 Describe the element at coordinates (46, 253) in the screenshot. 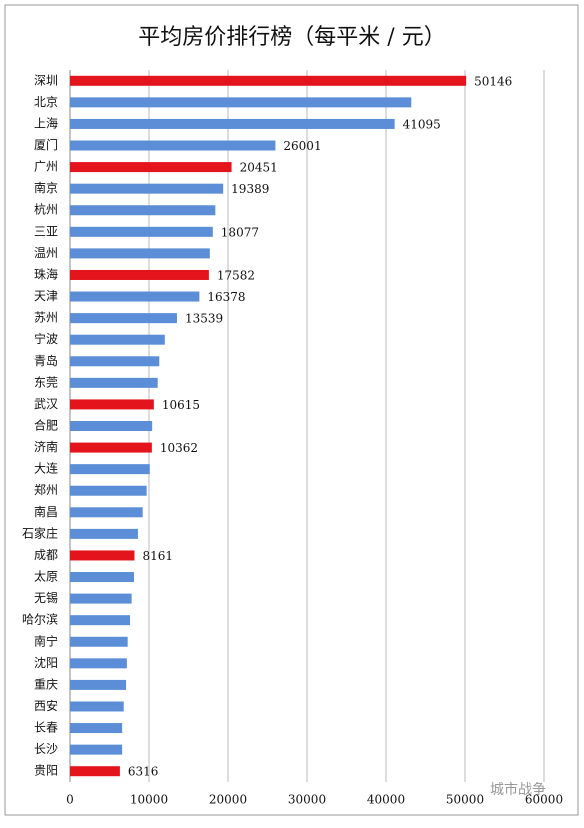

I see `y-tick-label: 温州` at that location.